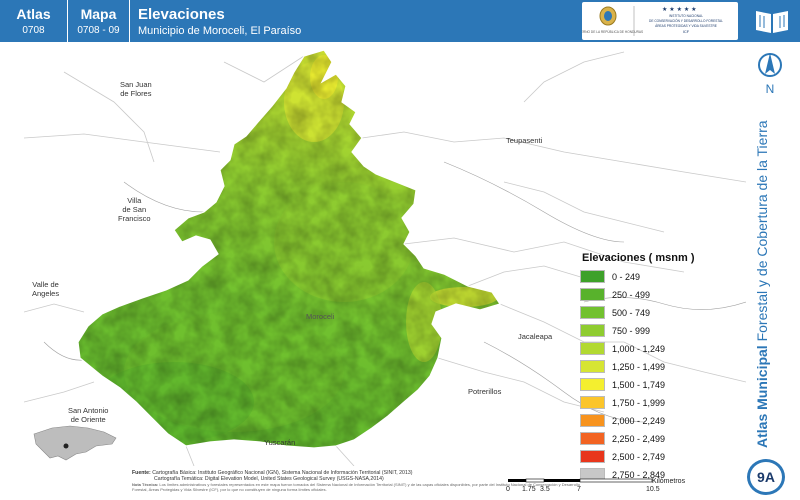 This screenshot has height=500, width=800. Describe the element at coordinates (612, 31) in the screenshot. I see `gov-text: GOBIERNO DE LA REPÚBLICA DE HONDURAS` at that location.